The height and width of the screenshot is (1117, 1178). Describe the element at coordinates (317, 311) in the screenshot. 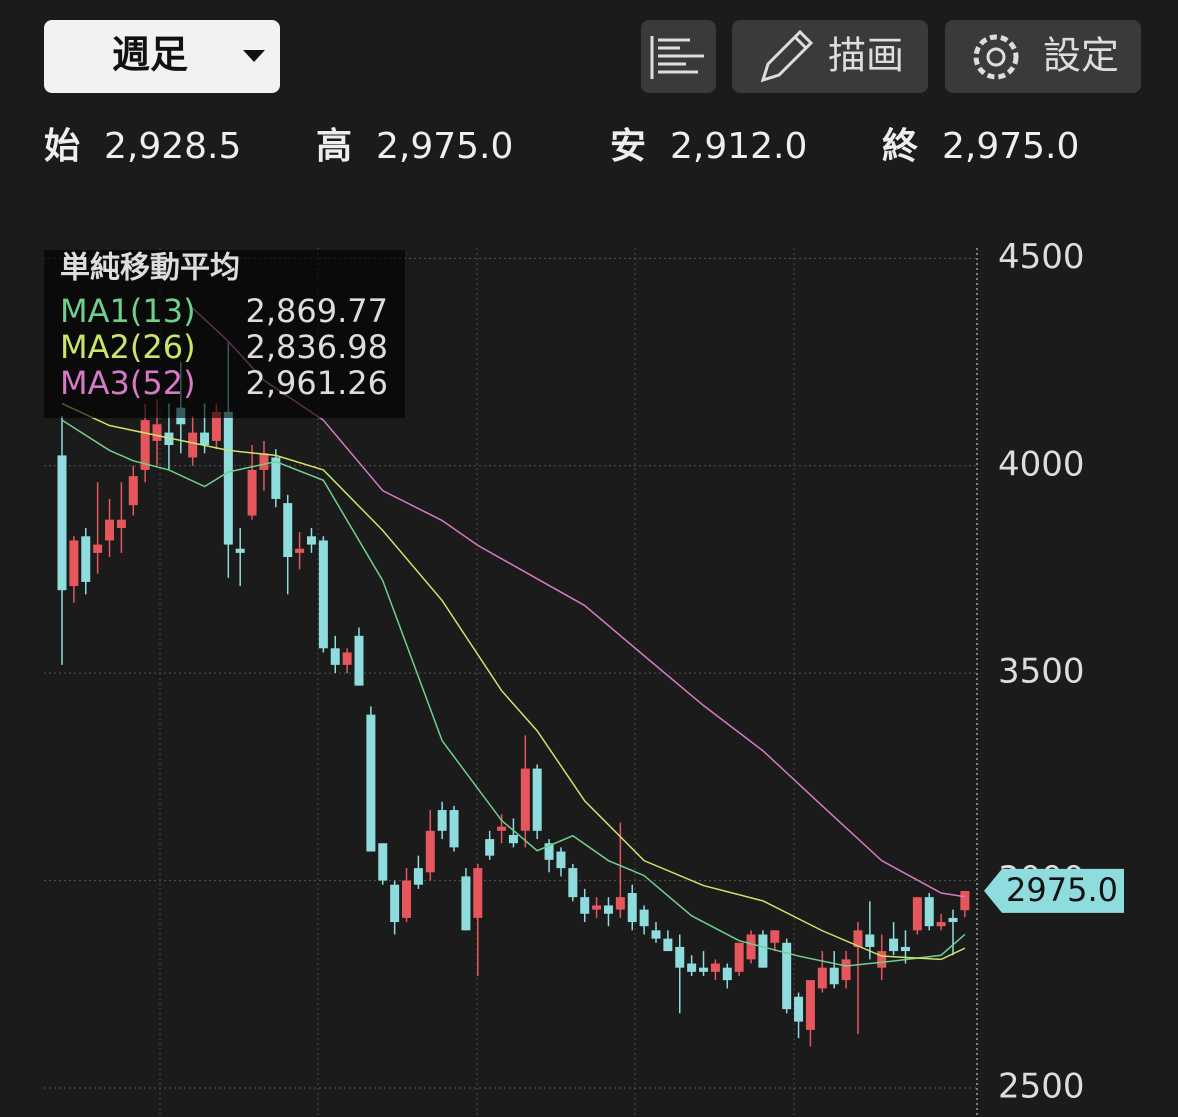

I see `legend-value: 2,869.77` at that location.